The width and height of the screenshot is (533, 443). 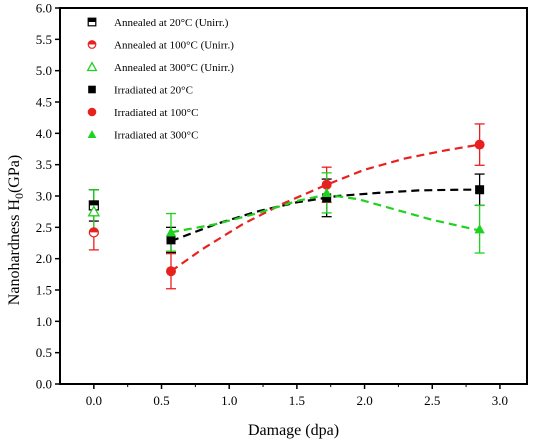 I want to click on legend-label: Annealed at 100°C (Unirr.), so click(x=174, y=46).